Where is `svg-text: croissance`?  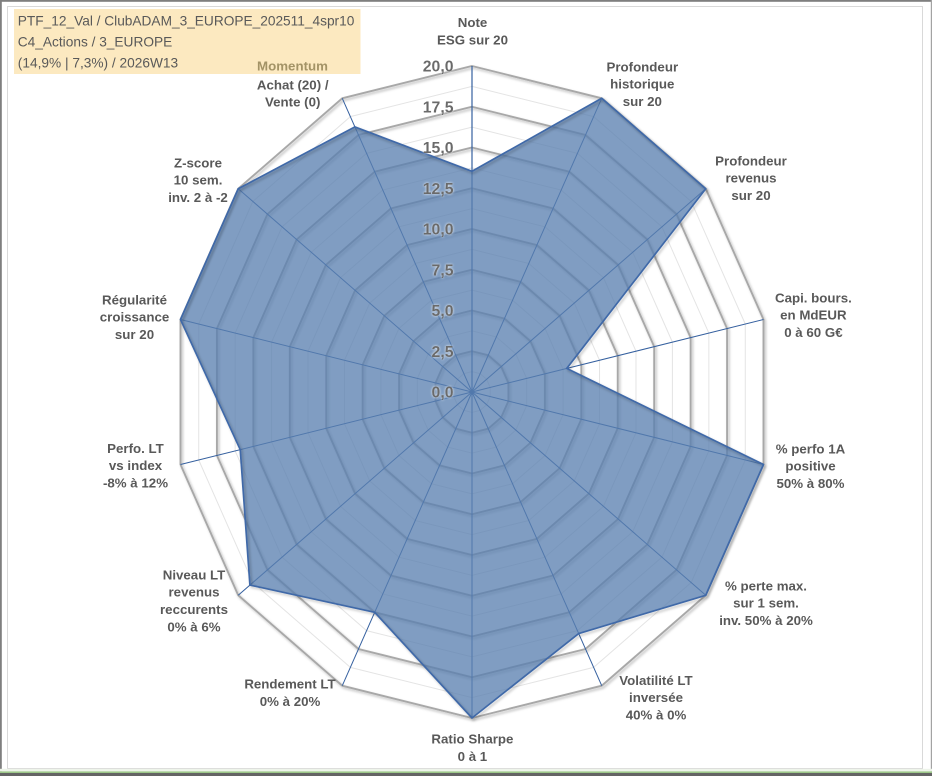
svg-text: croissance is located at coordinates (134, 317).